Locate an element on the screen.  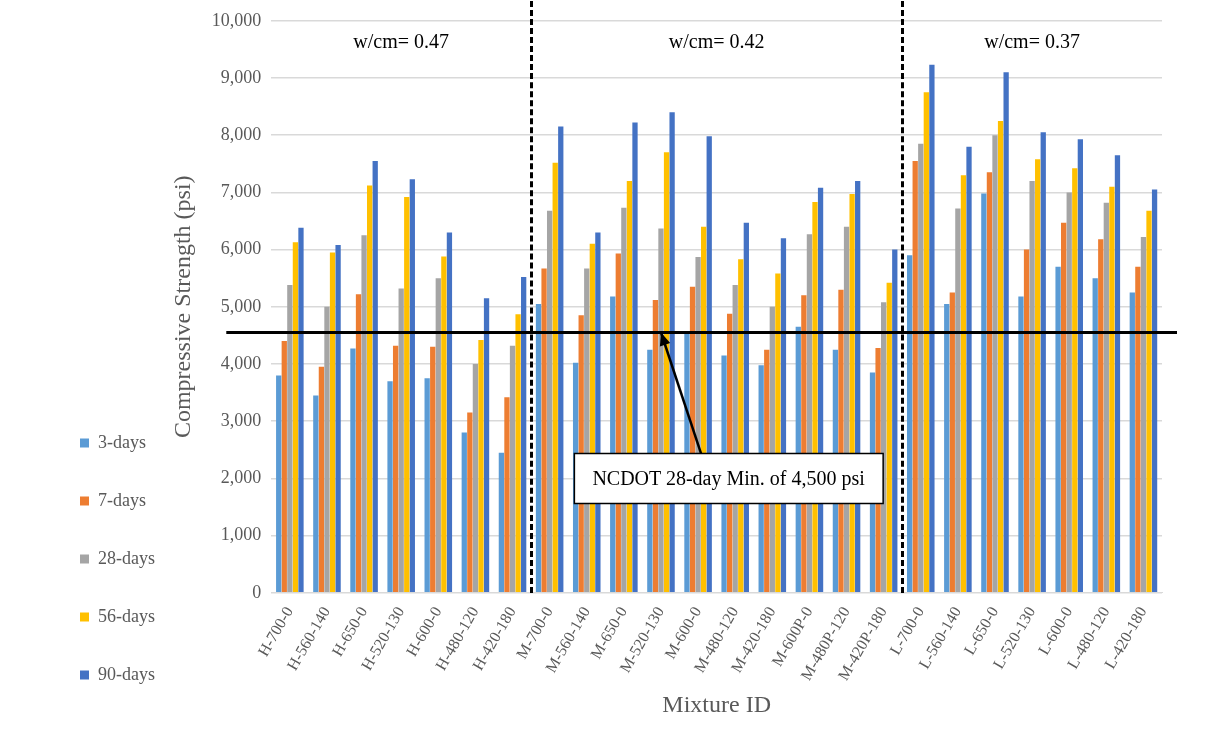
y-tick-label: 8,000 is located at coordinates (241, 133).